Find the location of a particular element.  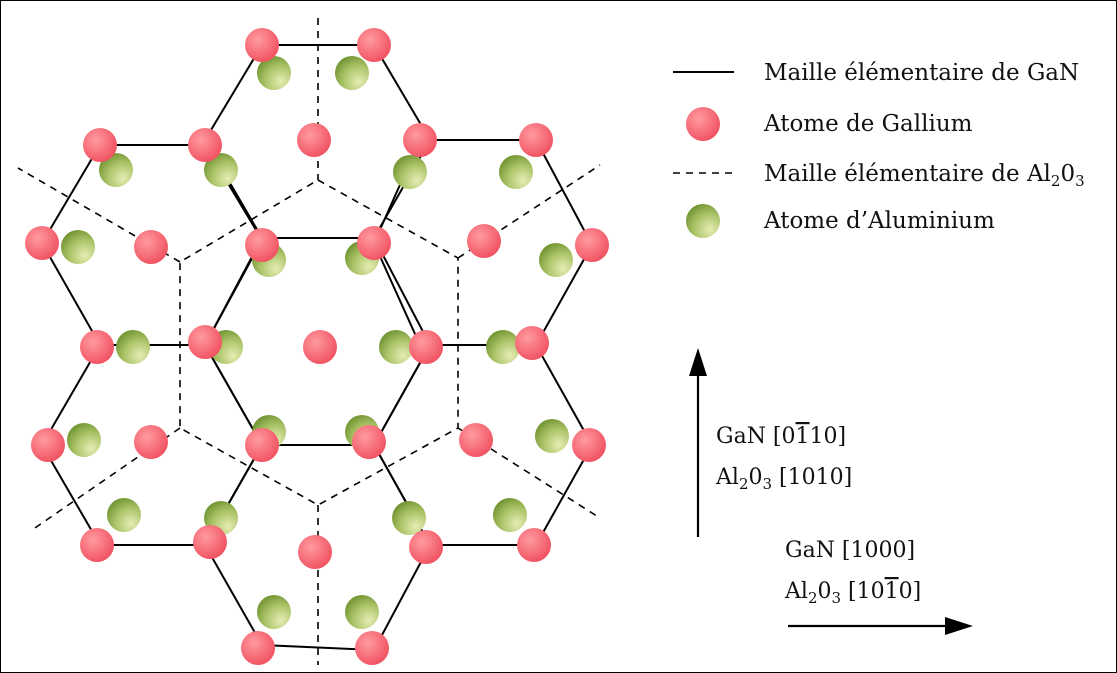

horizontal-arrow-head is located at coordinates (959, 626).